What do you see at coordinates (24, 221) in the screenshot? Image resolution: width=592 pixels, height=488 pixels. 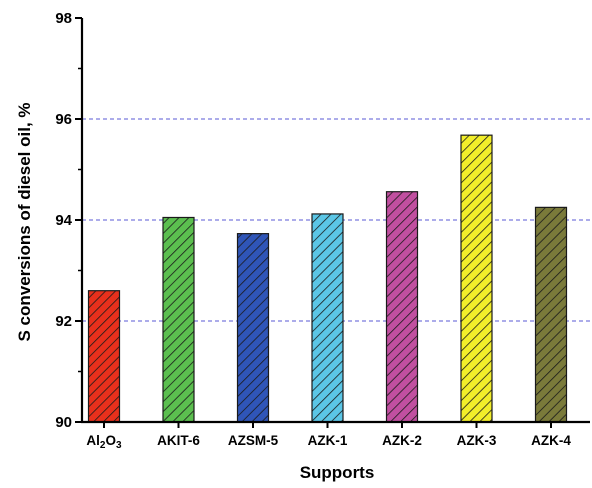 I see `y-axis-title: S conversions of diesel oil, %` at bounding box center [24, 221].